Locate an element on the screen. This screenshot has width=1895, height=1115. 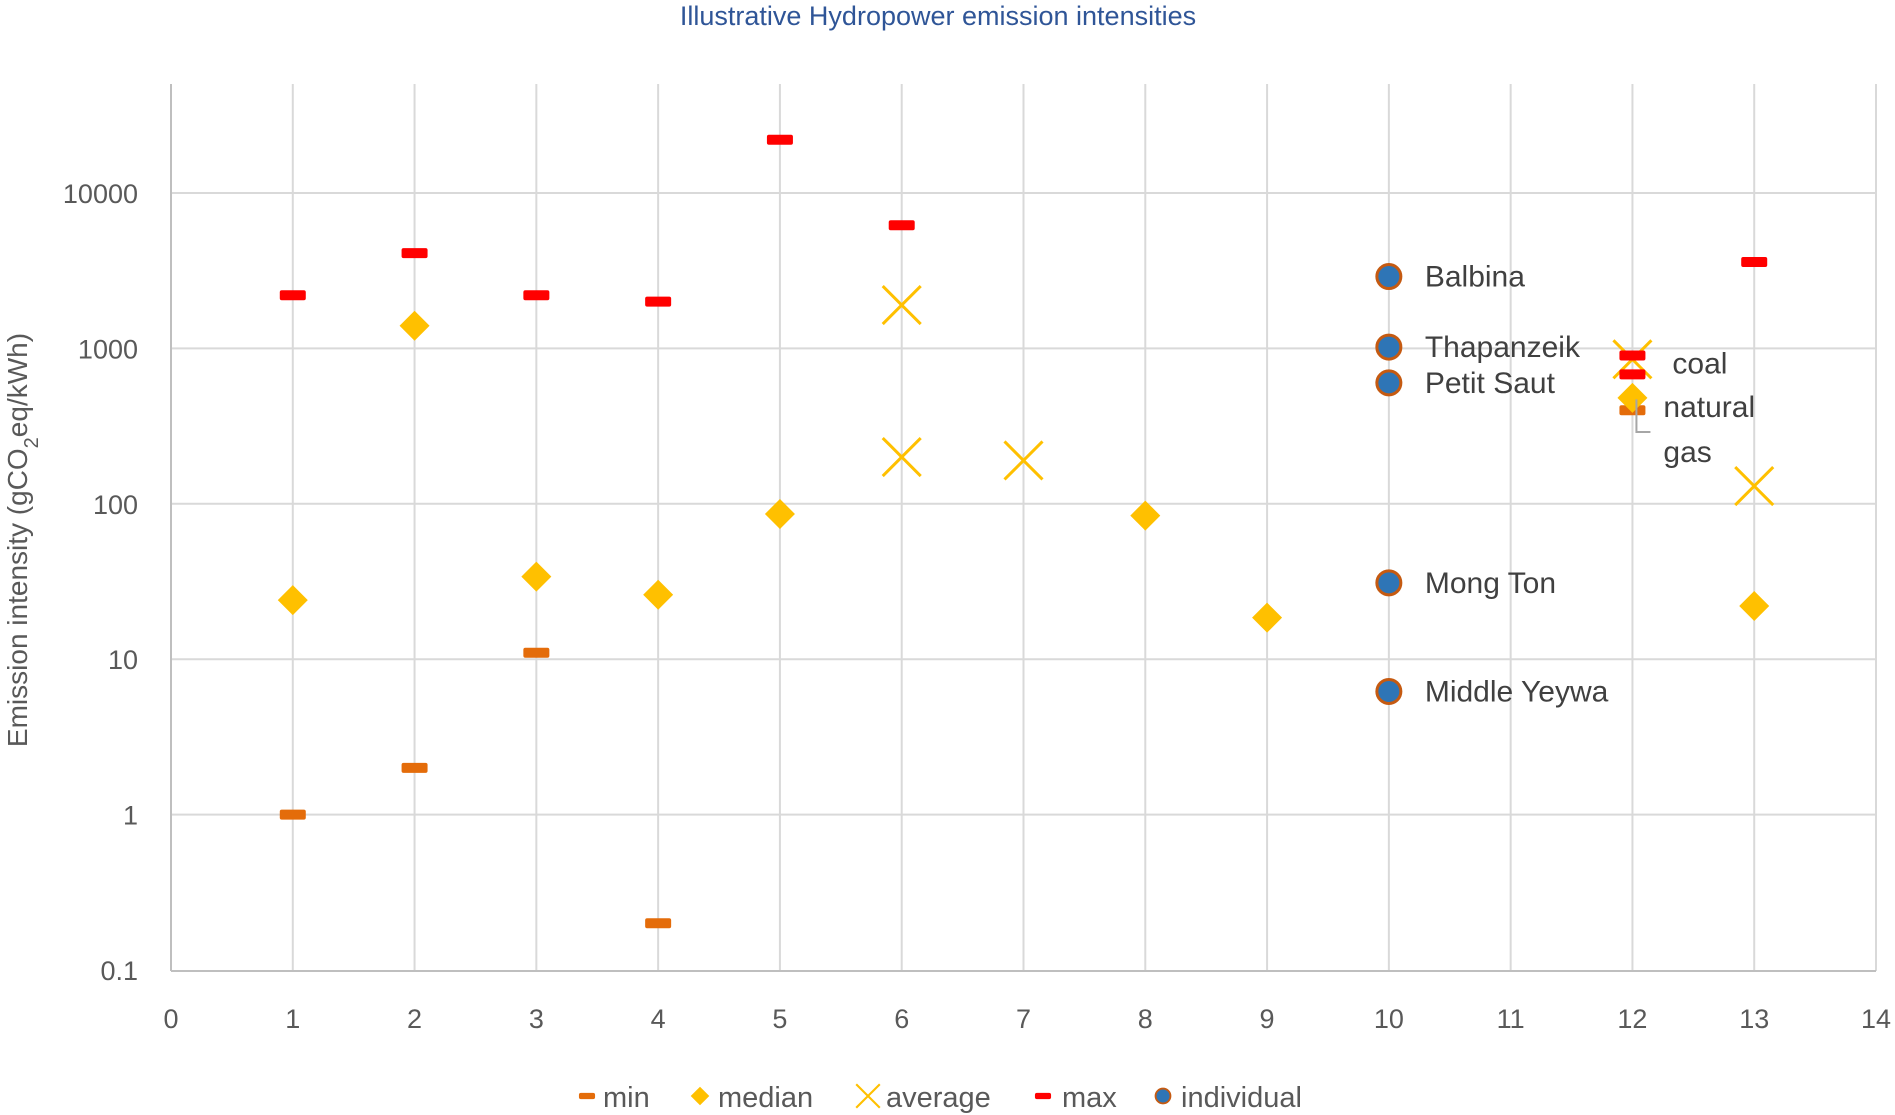
x-tick-label: 1 is located at coordinates (292, 1019).